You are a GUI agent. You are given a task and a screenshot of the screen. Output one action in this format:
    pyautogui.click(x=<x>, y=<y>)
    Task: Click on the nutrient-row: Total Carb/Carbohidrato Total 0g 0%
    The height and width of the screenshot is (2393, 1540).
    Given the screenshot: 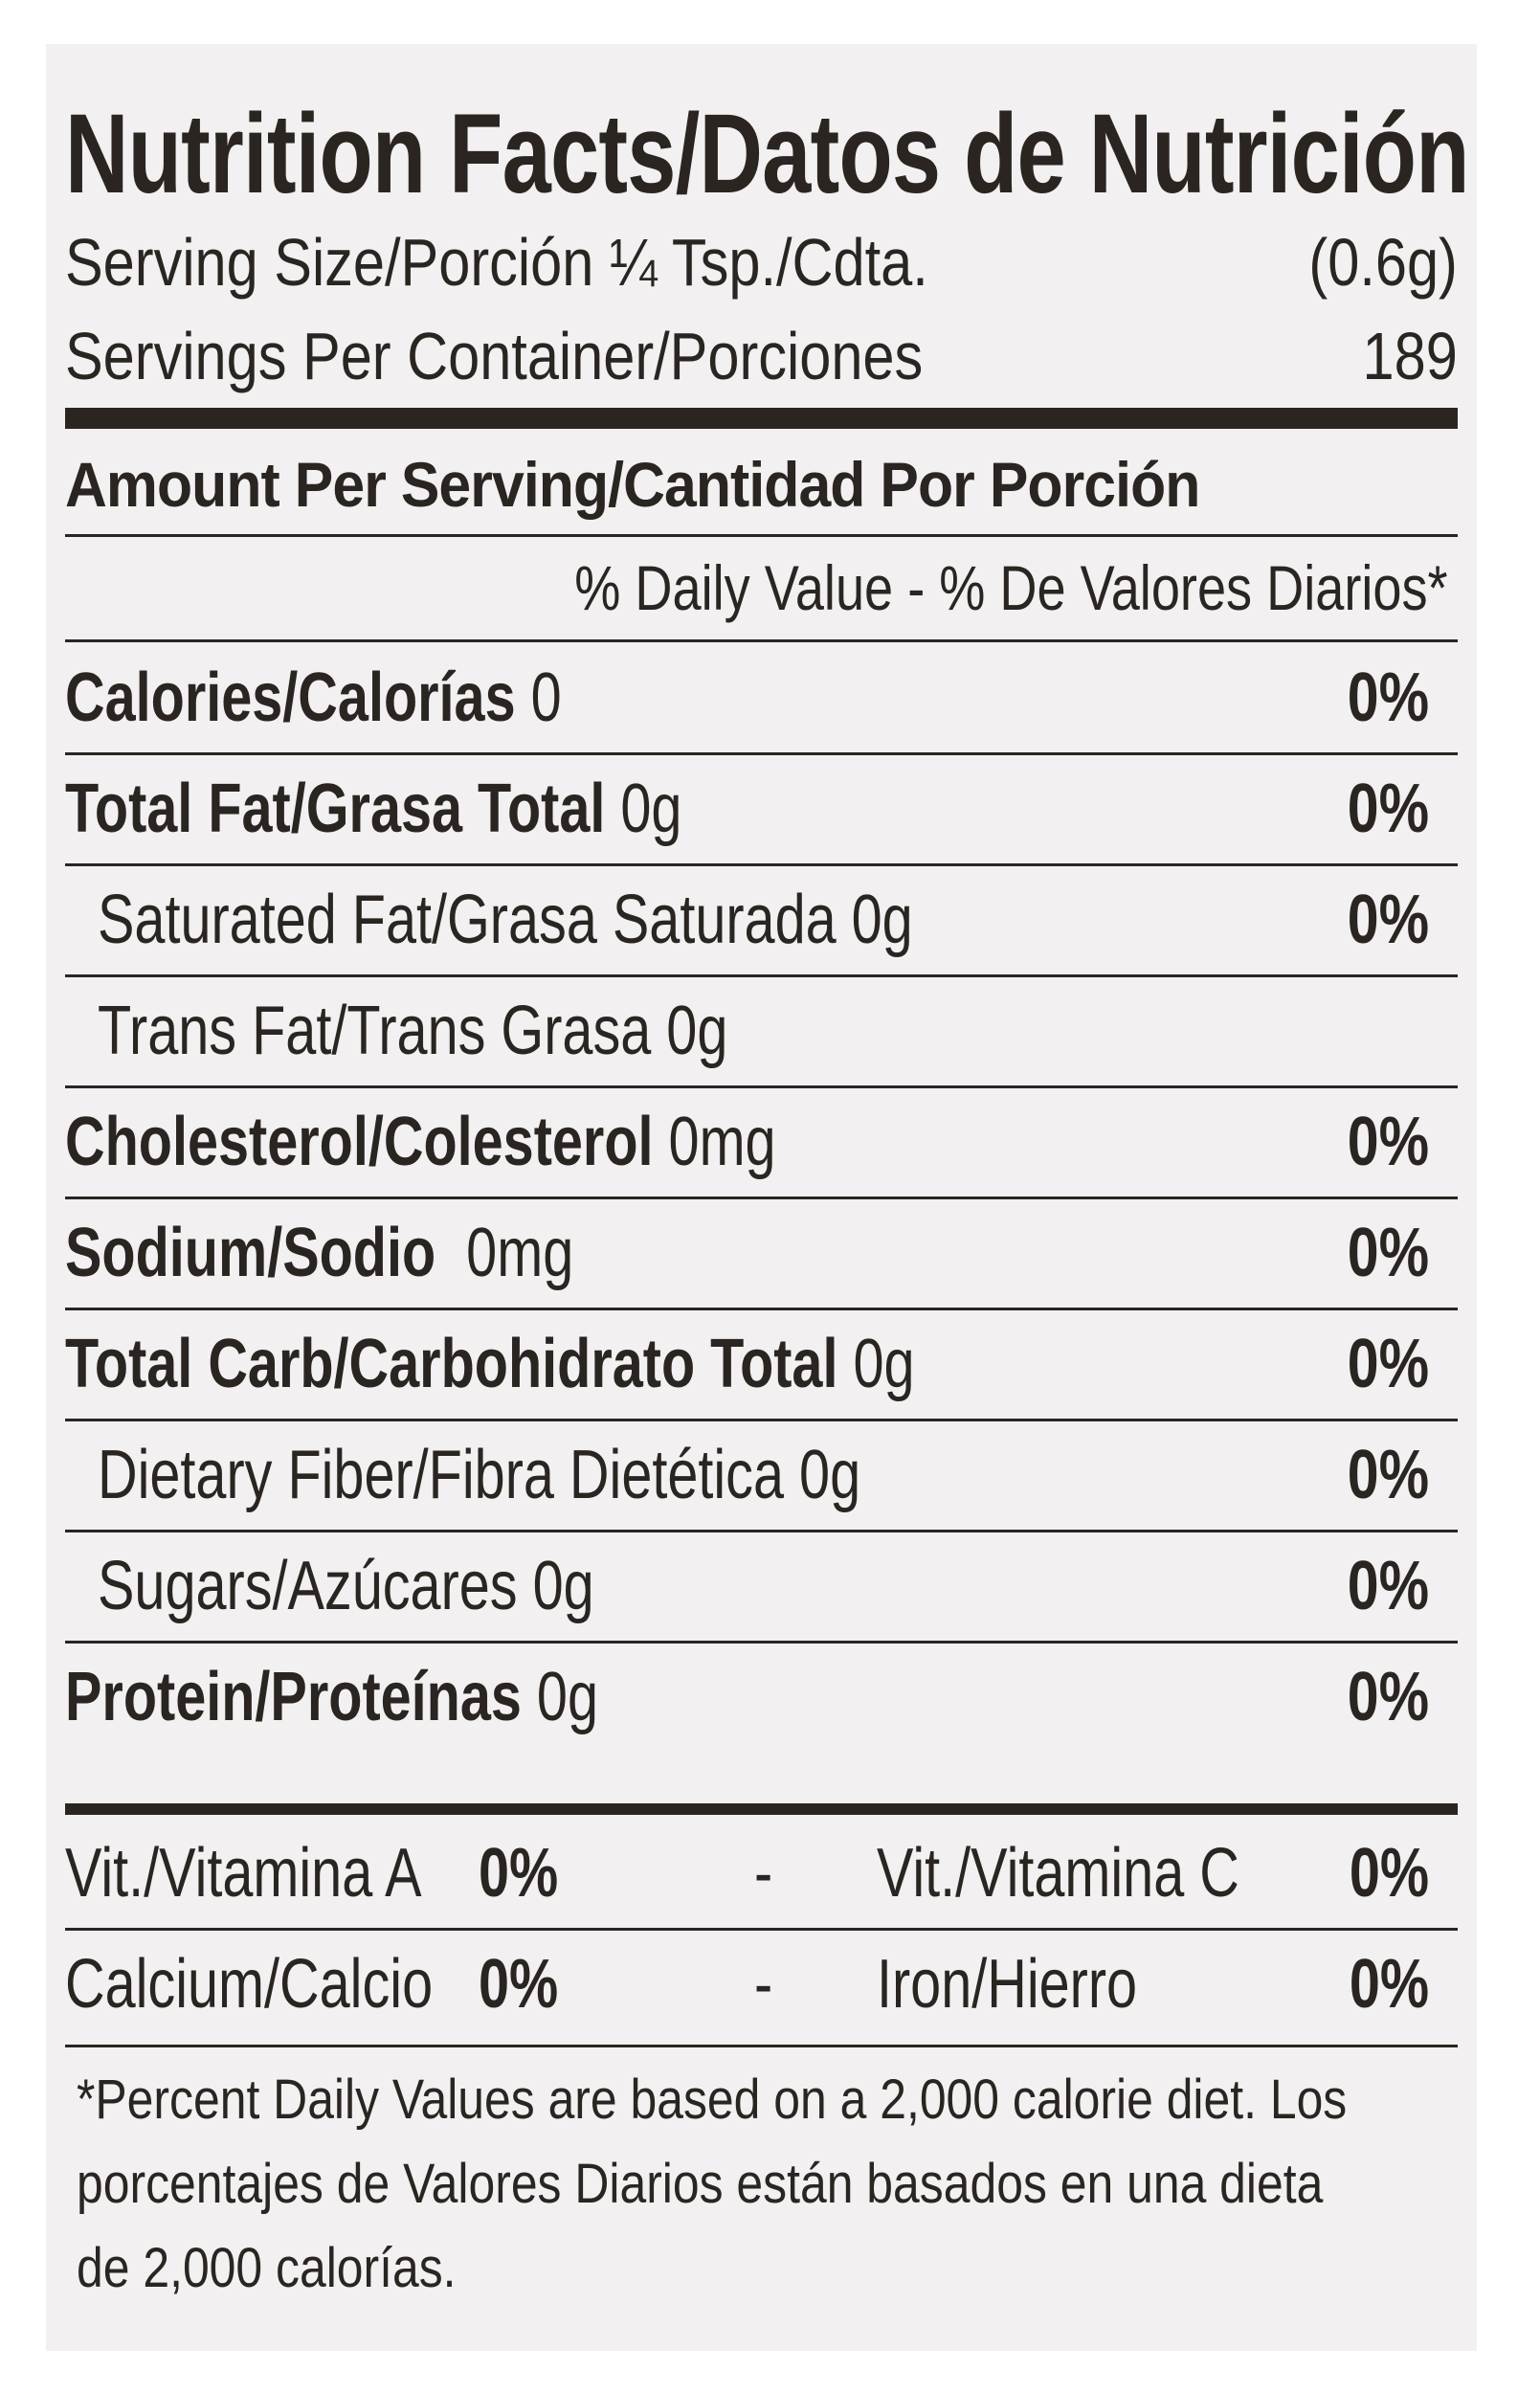 What is the action you would take?
    pyautogui.click(x=761, y=1364)
    